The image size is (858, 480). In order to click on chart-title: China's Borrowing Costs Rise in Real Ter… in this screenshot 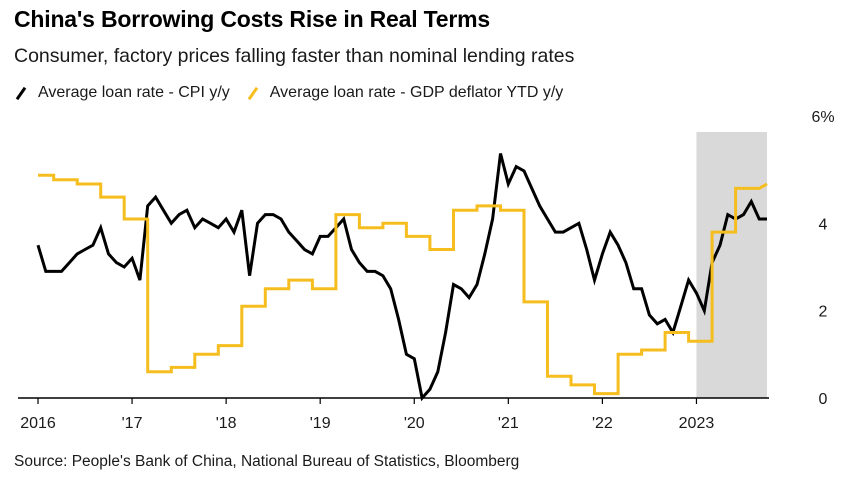, I will do `click(252, 19)`.